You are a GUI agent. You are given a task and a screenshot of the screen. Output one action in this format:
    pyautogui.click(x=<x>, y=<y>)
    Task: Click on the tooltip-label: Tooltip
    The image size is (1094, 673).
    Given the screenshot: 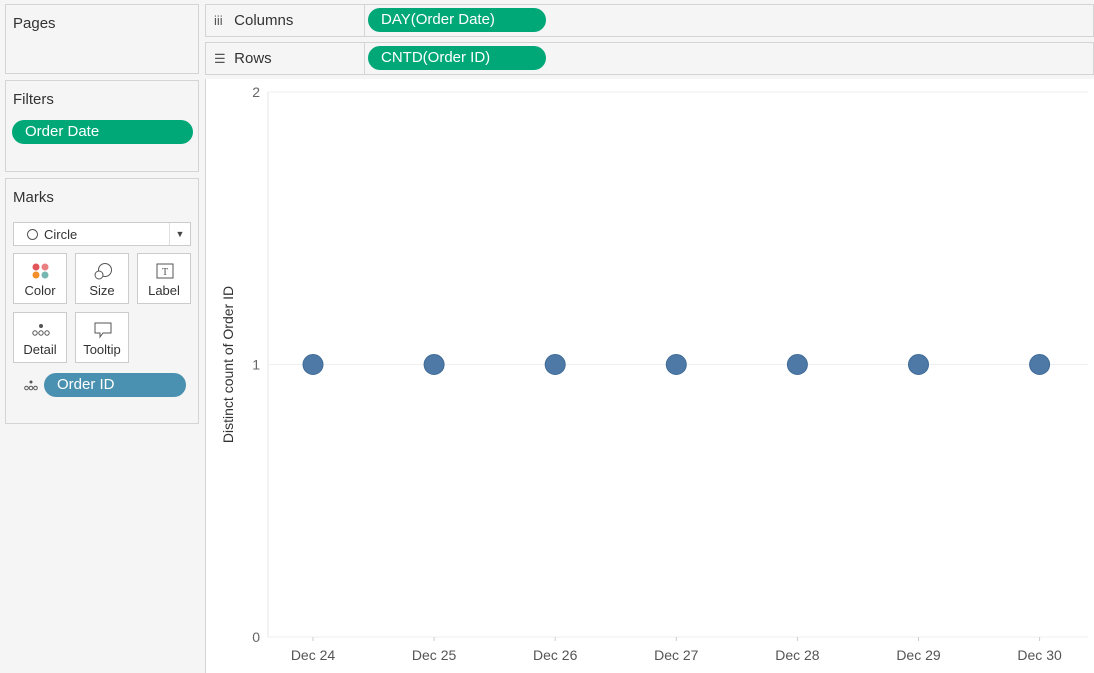 What is the action you would take?
    pyautogui.click(x=102, y=349)
    